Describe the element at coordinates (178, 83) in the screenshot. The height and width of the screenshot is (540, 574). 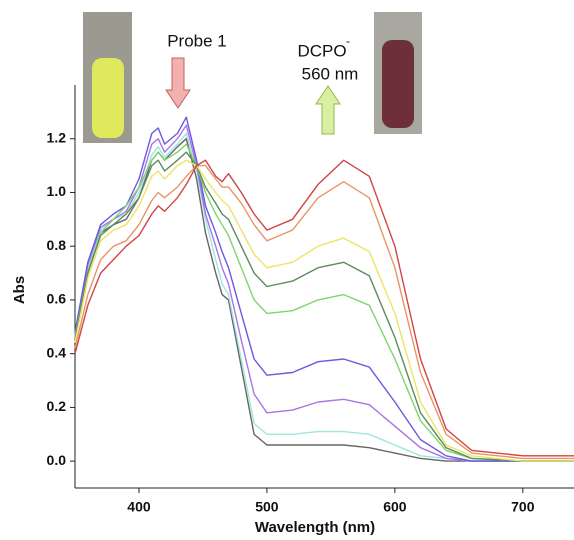
I see `down-arrow` at that location.